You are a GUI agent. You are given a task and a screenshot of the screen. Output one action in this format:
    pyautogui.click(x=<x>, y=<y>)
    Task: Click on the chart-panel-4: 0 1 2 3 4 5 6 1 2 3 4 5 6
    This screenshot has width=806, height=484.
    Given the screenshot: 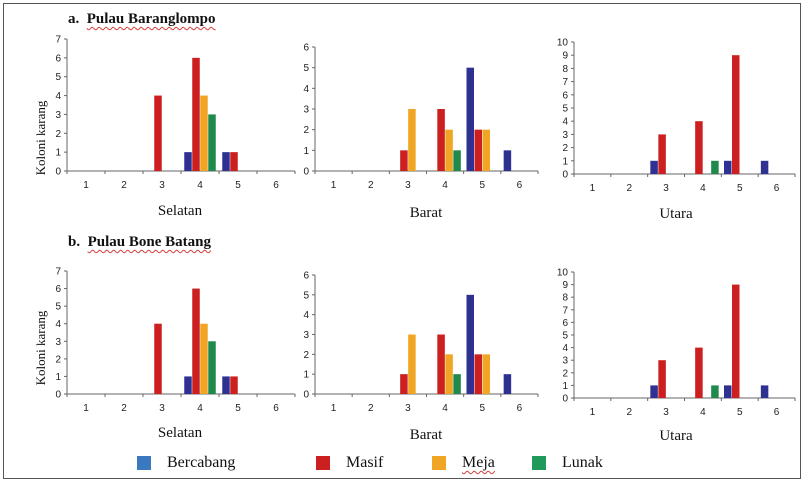 What is the action you would take?
    pyautogui.click(x=421, y=342)
    